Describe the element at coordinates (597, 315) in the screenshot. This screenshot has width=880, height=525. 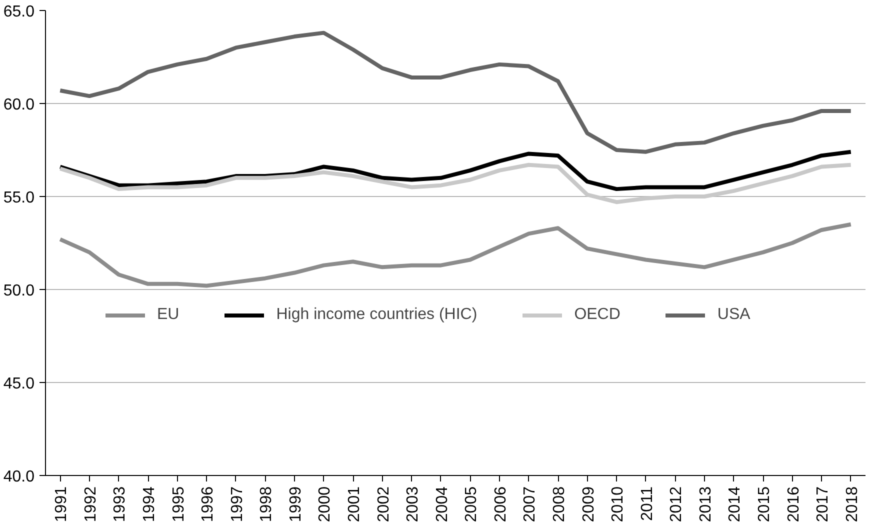
I see `legend-label: OECD` at that location.